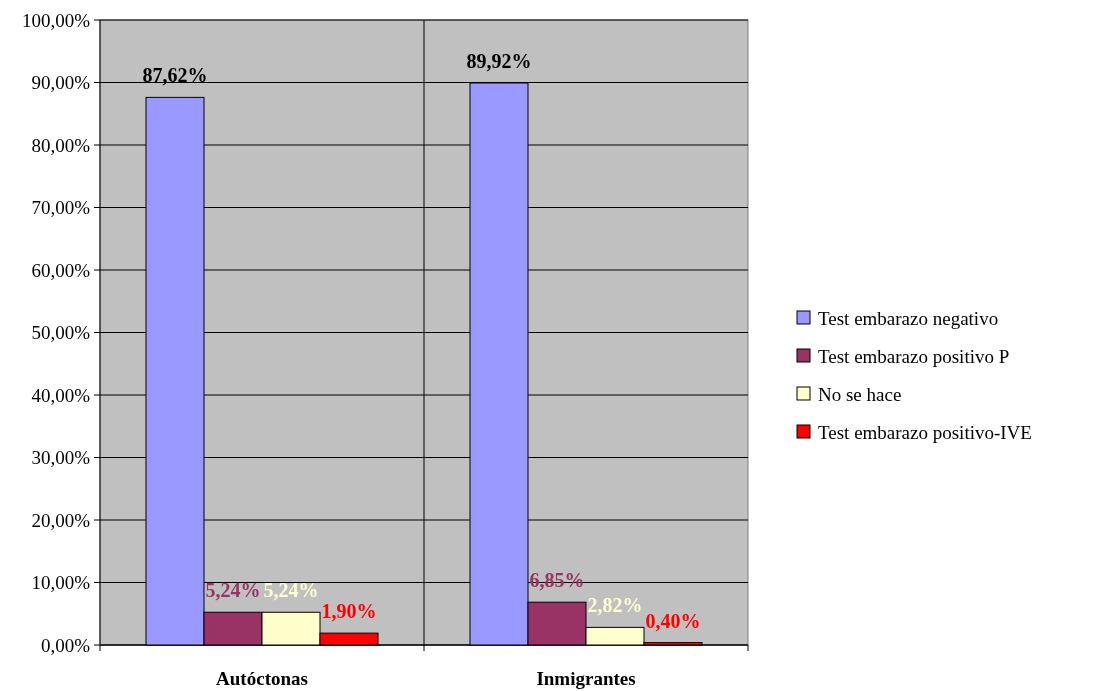  Describe the element at coordinates (61, 208) in the screenshot. I see `y-tick-label: 70,00%` at that location.